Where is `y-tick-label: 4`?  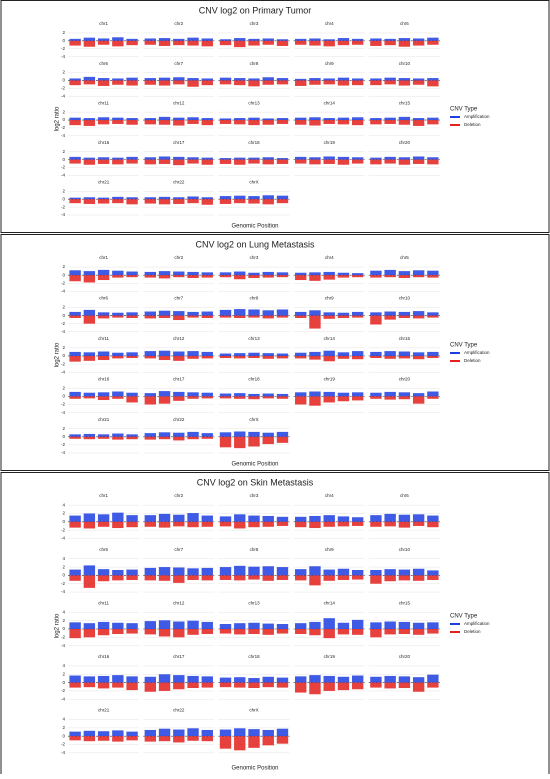 y-tick-label: 4 is located at coordinates (63, 612).